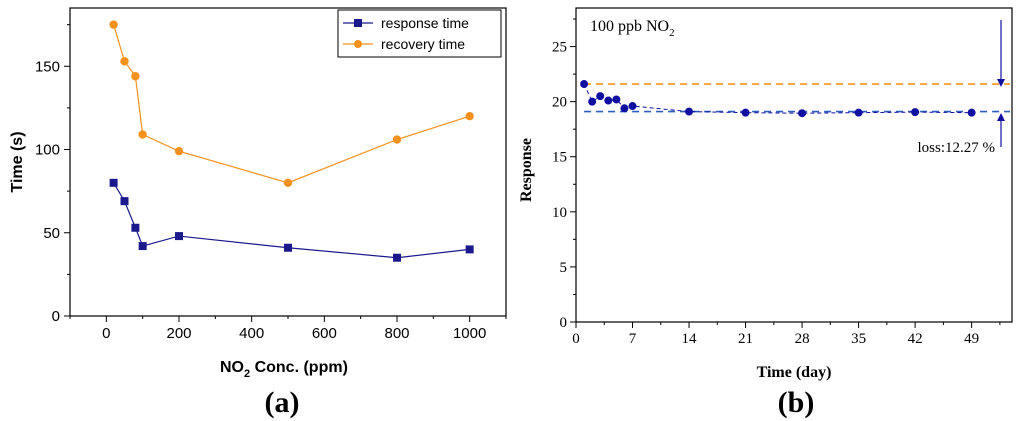 The image size is (1024, 421). I want to click on x-tick-label: 42, so click(915, 339).